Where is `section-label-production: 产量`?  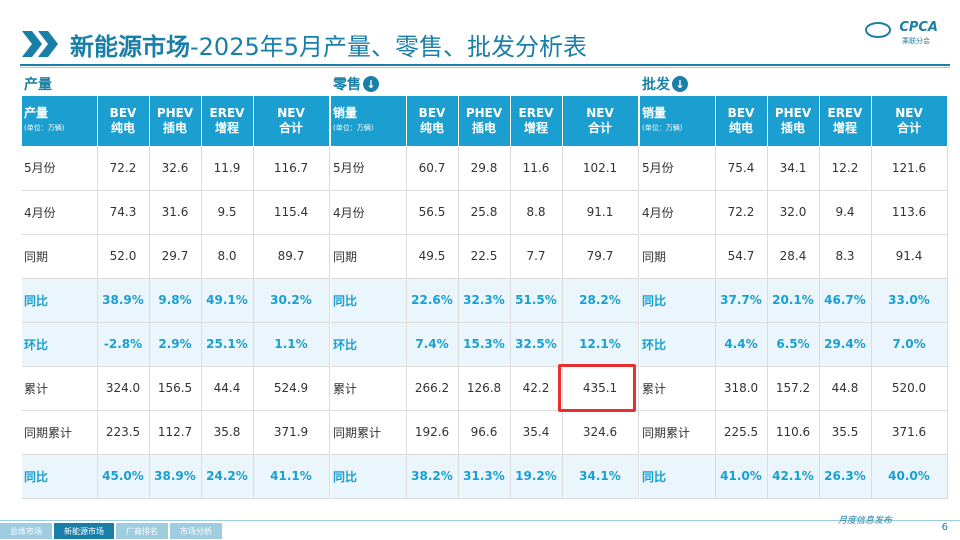
section-label-production: 产量 is located at coordinates (38, 84).